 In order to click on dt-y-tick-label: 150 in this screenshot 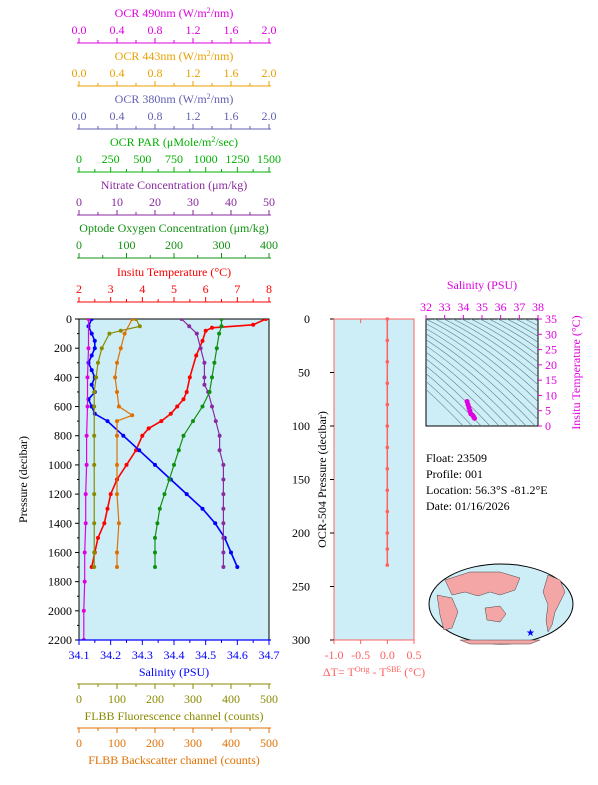, I will do `click(301, 480)`.